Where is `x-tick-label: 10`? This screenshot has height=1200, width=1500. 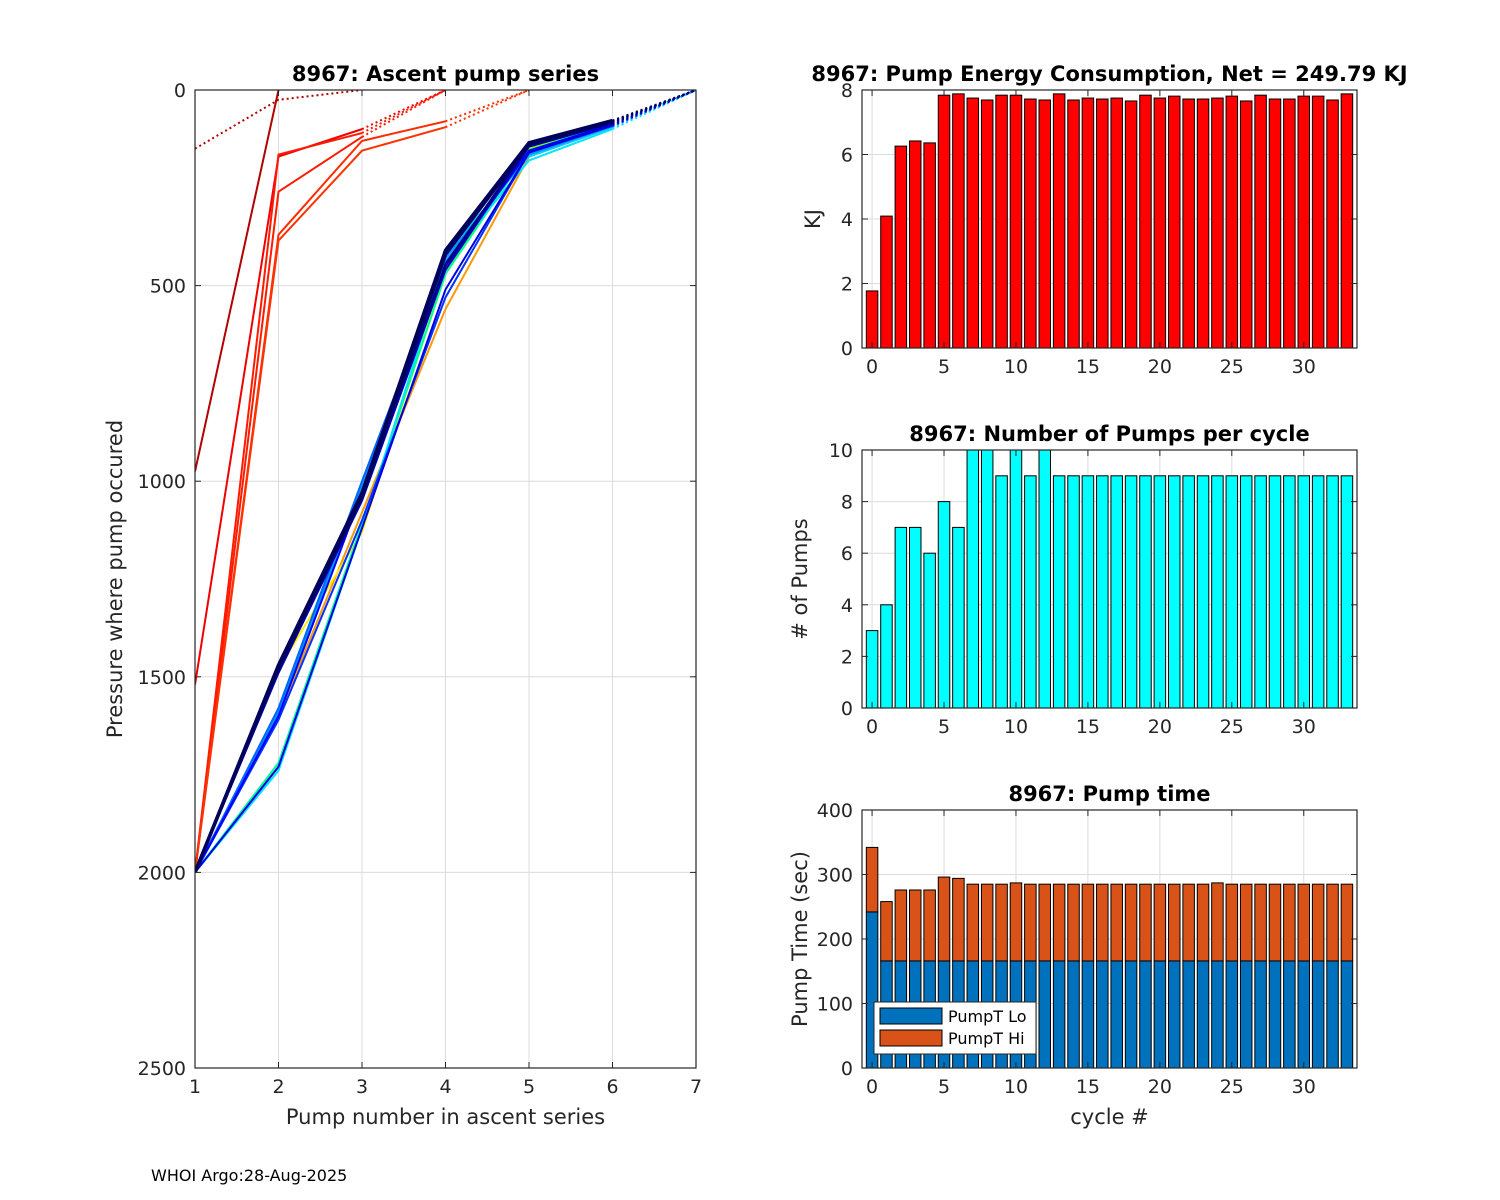
x-tick-label: 10 is located at coordinates (1016, 367).